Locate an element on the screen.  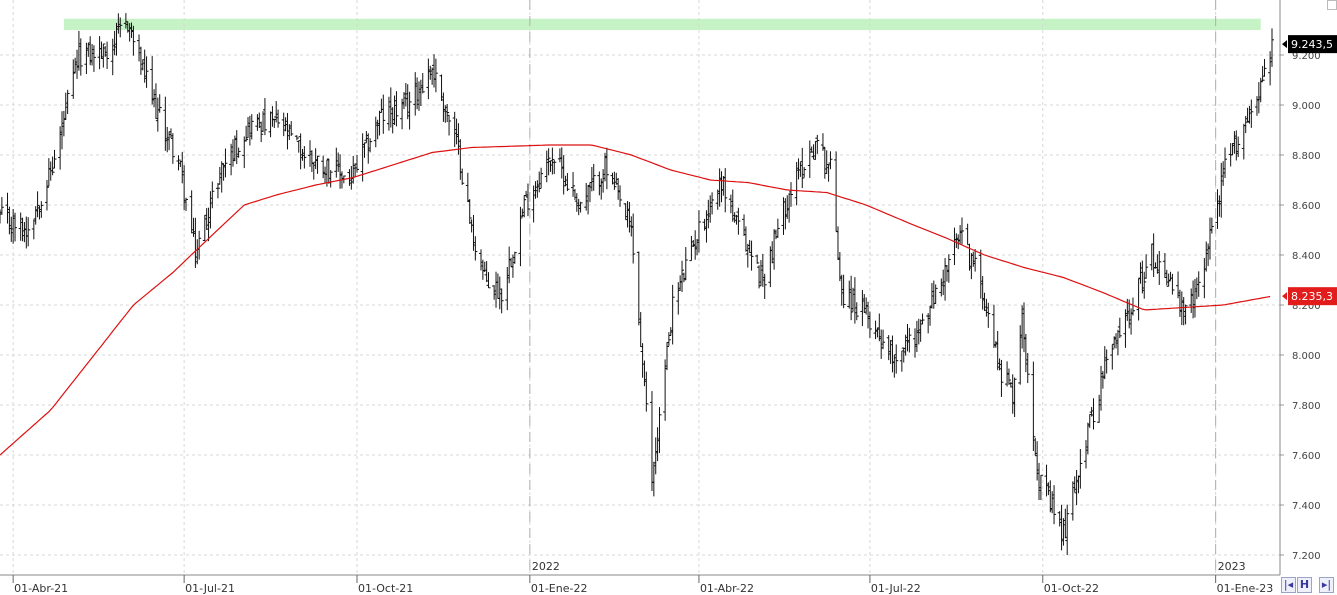
save-icon: H is located at coordinates (1304, 585).